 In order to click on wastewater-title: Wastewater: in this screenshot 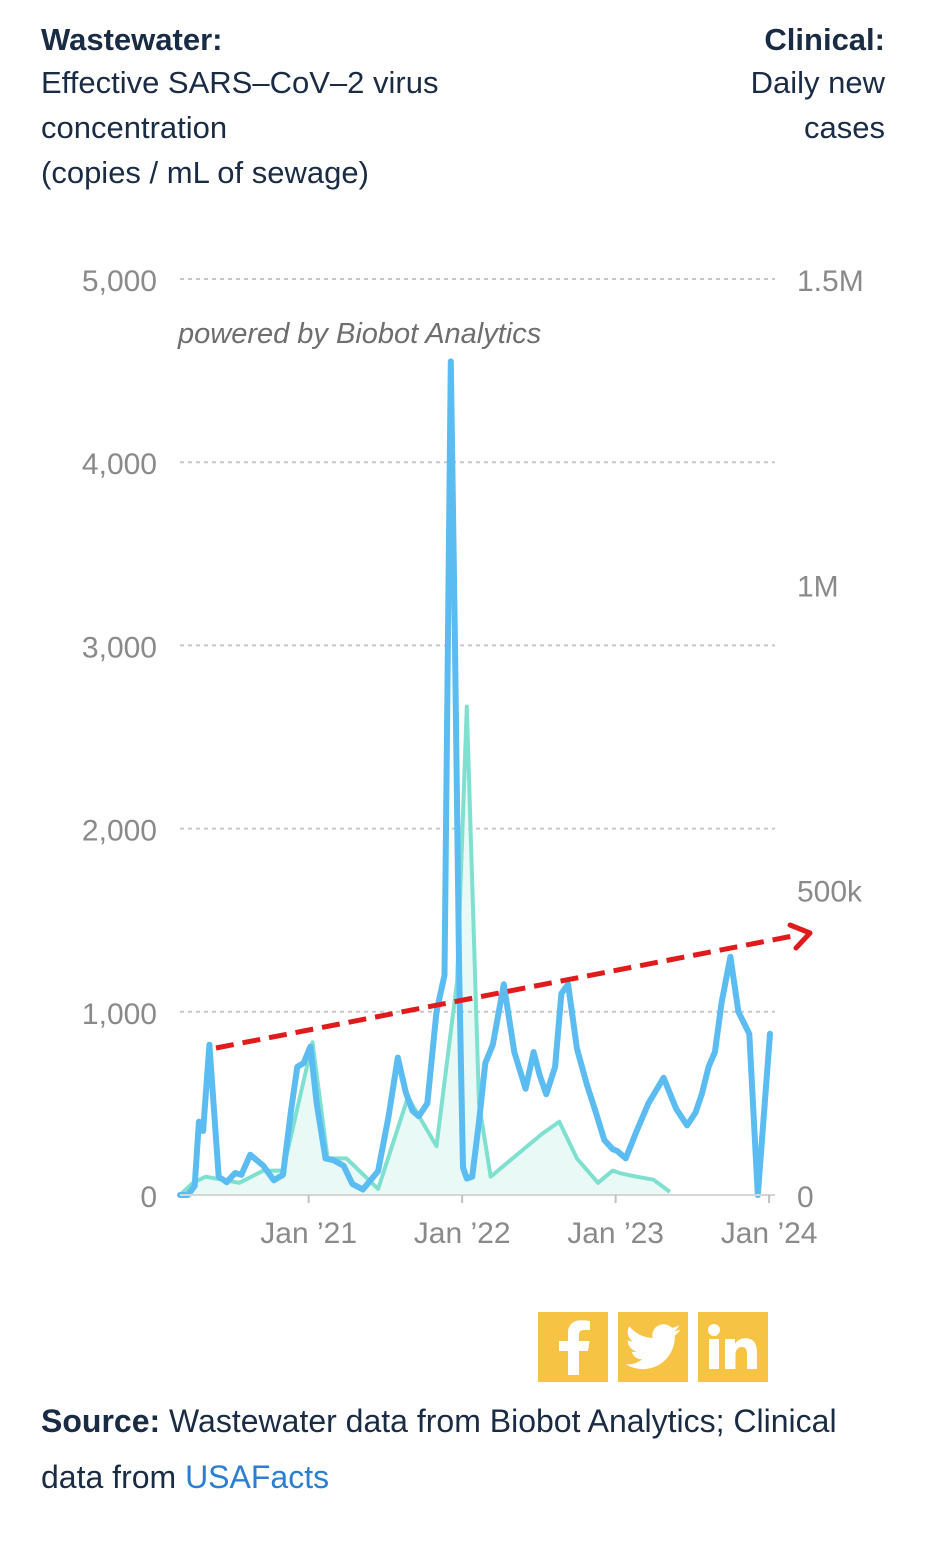, I will do `click(132, 39)`.